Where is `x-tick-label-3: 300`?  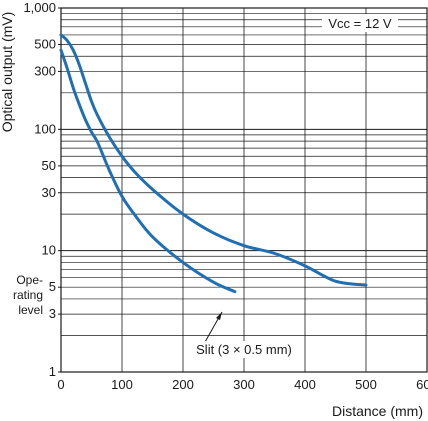
x-tick-label-3: 300 is located at coordinates (244, 384).